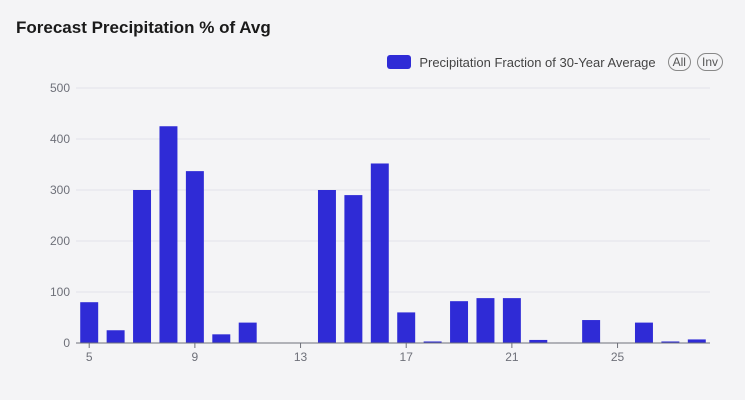  Describe the element at coordinates (143, 27) in the screenshot. I see `chart-title: Forecast Precipitation % of Avg` at that location.